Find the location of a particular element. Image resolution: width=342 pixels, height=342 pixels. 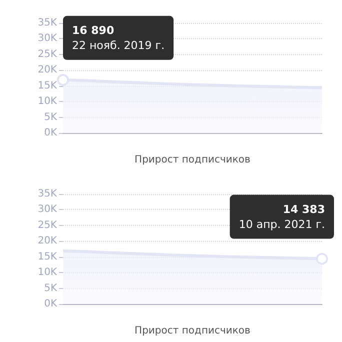

annotation: 14 383 10 апр. 2021 г. is located at coordinates (281, 216).